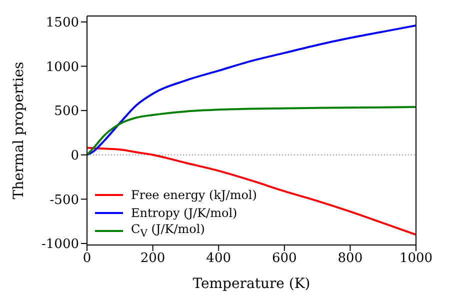 Image resolution: width=450 pixels, height=300 pixels. Describe the element at coordinates (194, 195) in the screenshot. I see `legend-label: Free energy (kJ/mol)` at that location.